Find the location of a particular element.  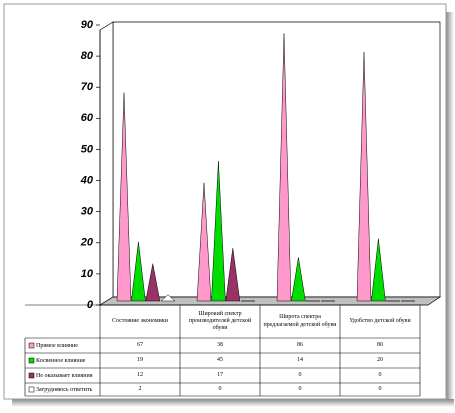

table-value-box: 2 is located at coordinates (140, 388).